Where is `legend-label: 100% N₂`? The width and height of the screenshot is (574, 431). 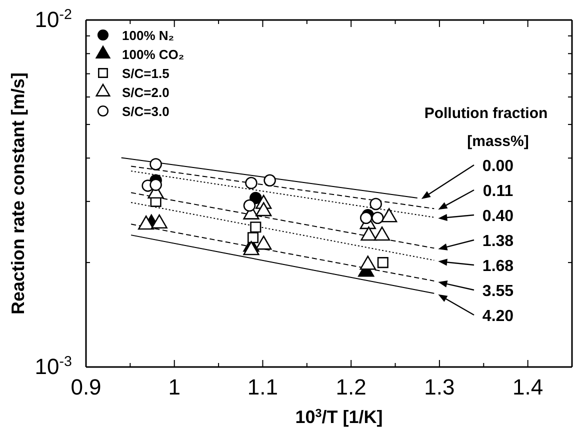 legend-label: 100% N₂ is located at coordinates (148, 35).